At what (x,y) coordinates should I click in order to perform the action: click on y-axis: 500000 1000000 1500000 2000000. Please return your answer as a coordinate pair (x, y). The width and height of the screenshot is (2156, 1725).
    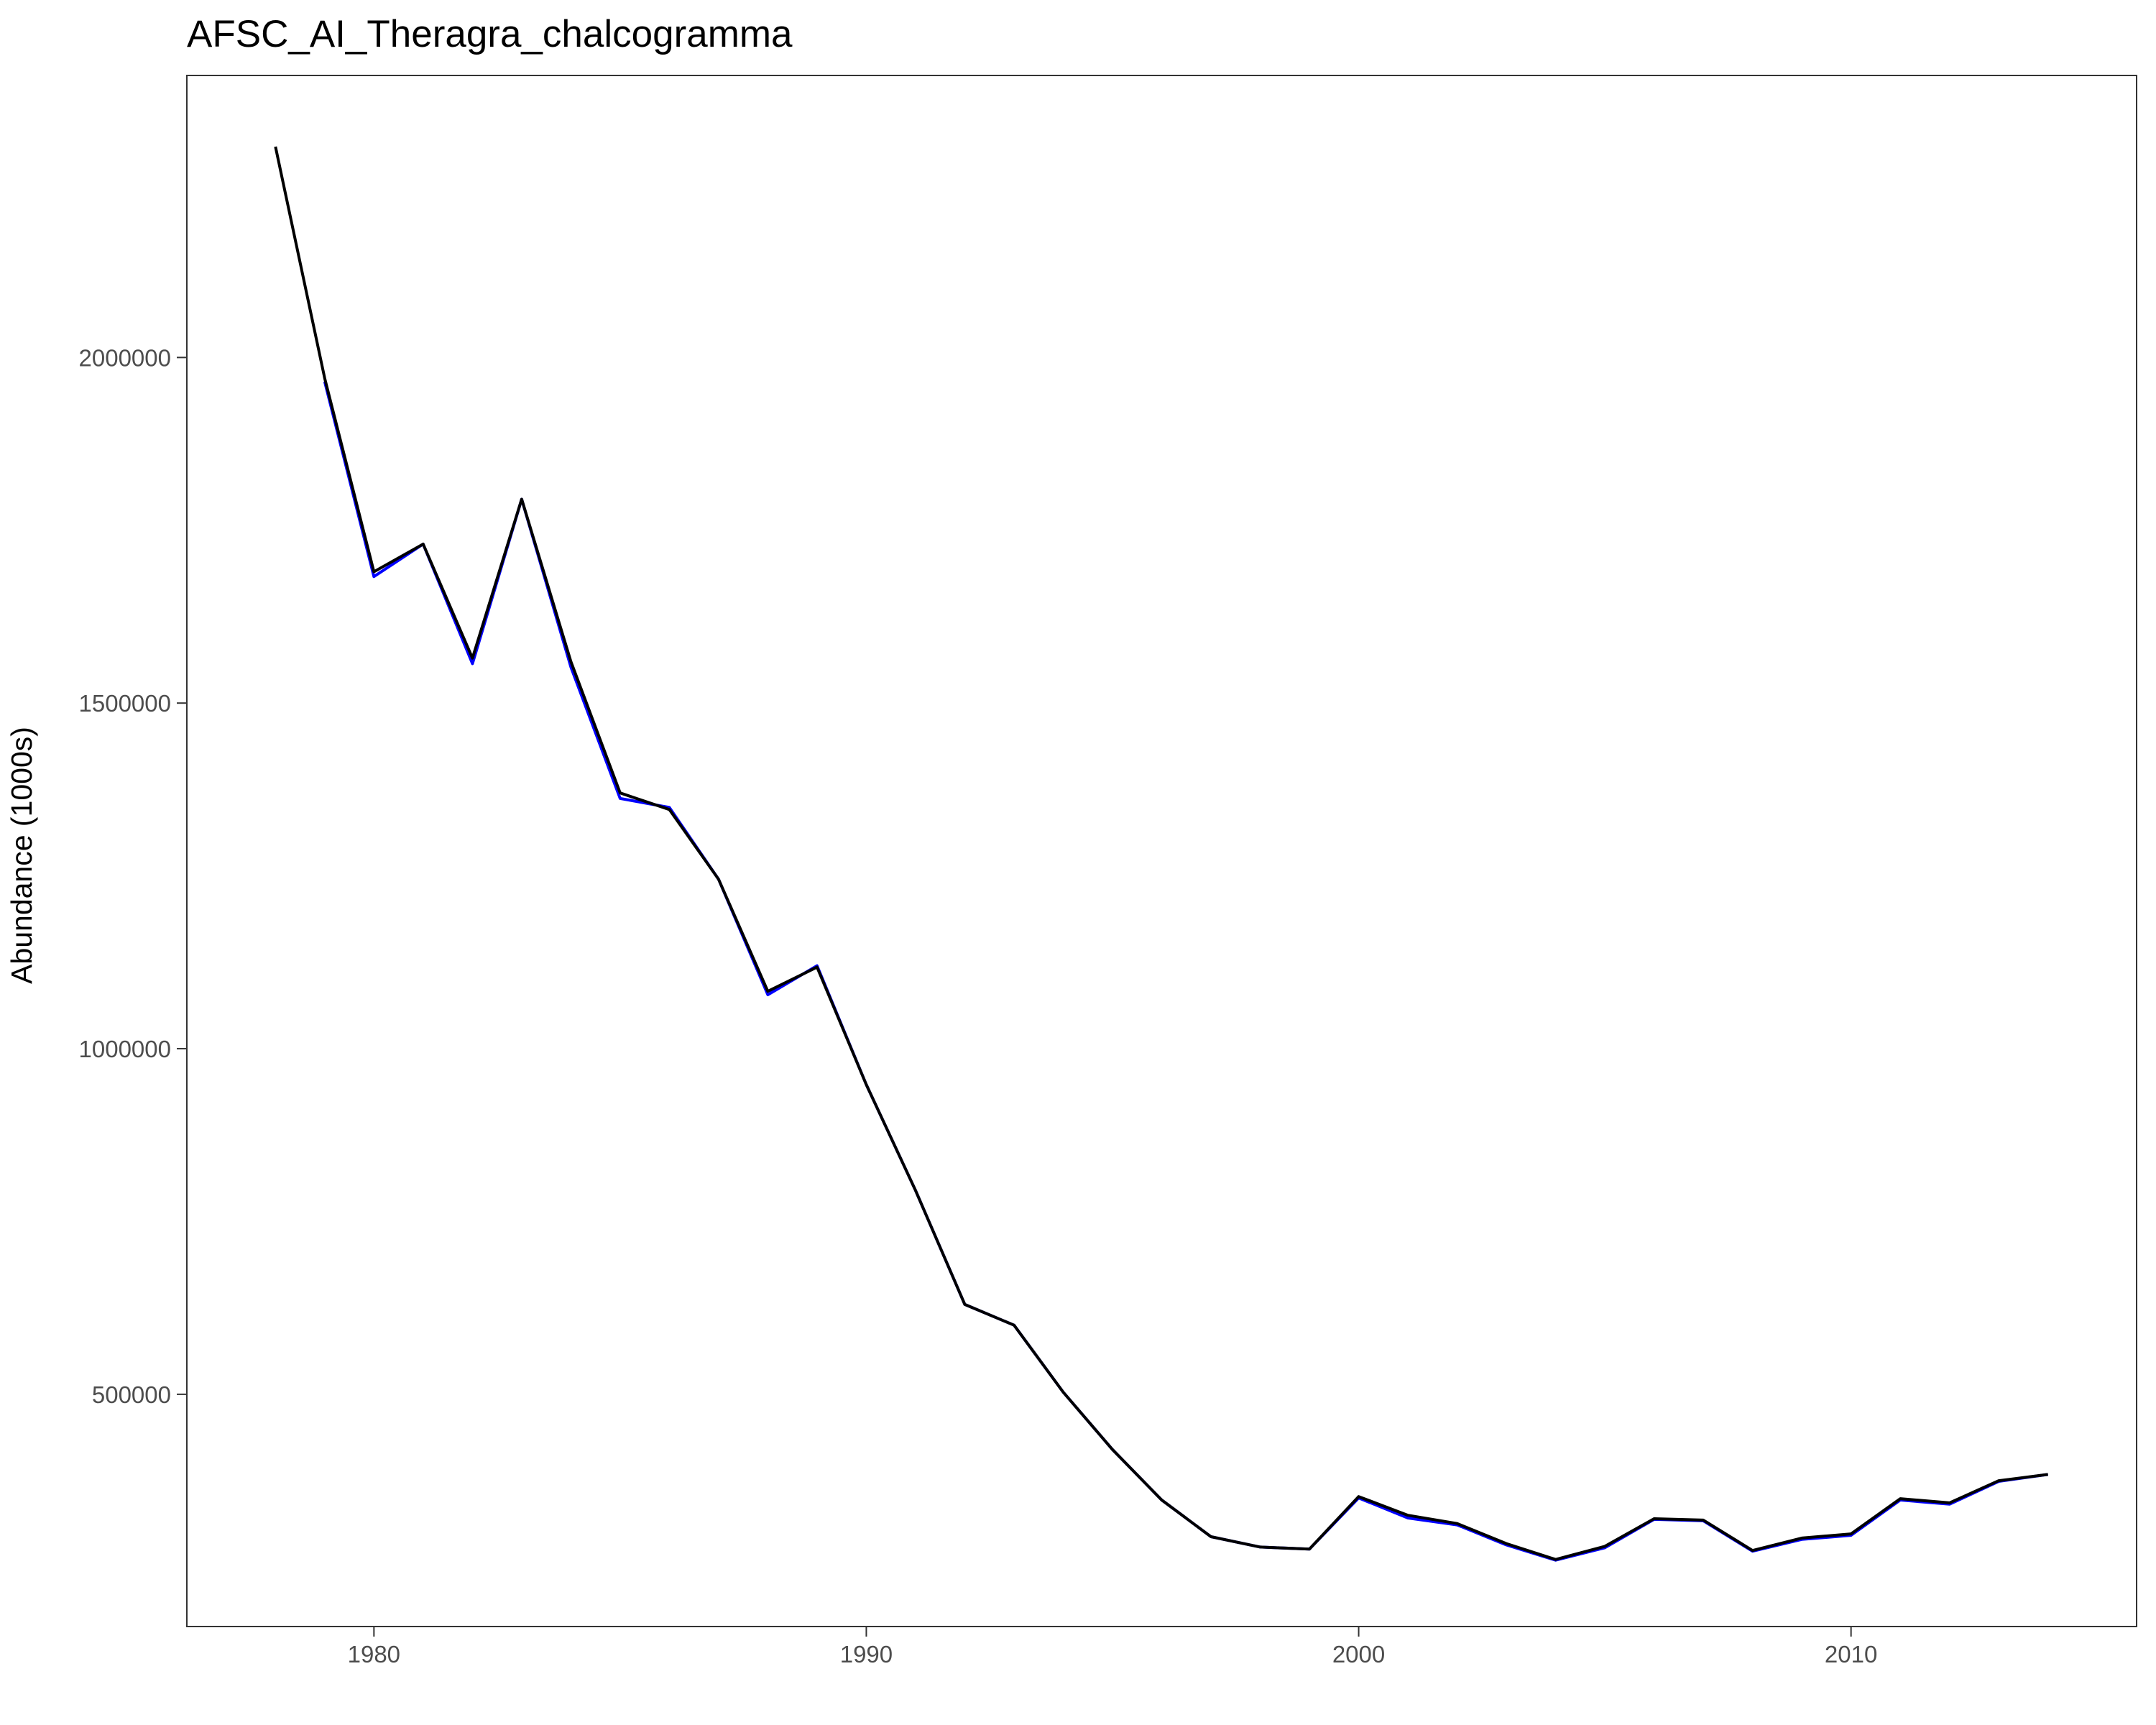
    Looking at the image, I should click on (133, 876).